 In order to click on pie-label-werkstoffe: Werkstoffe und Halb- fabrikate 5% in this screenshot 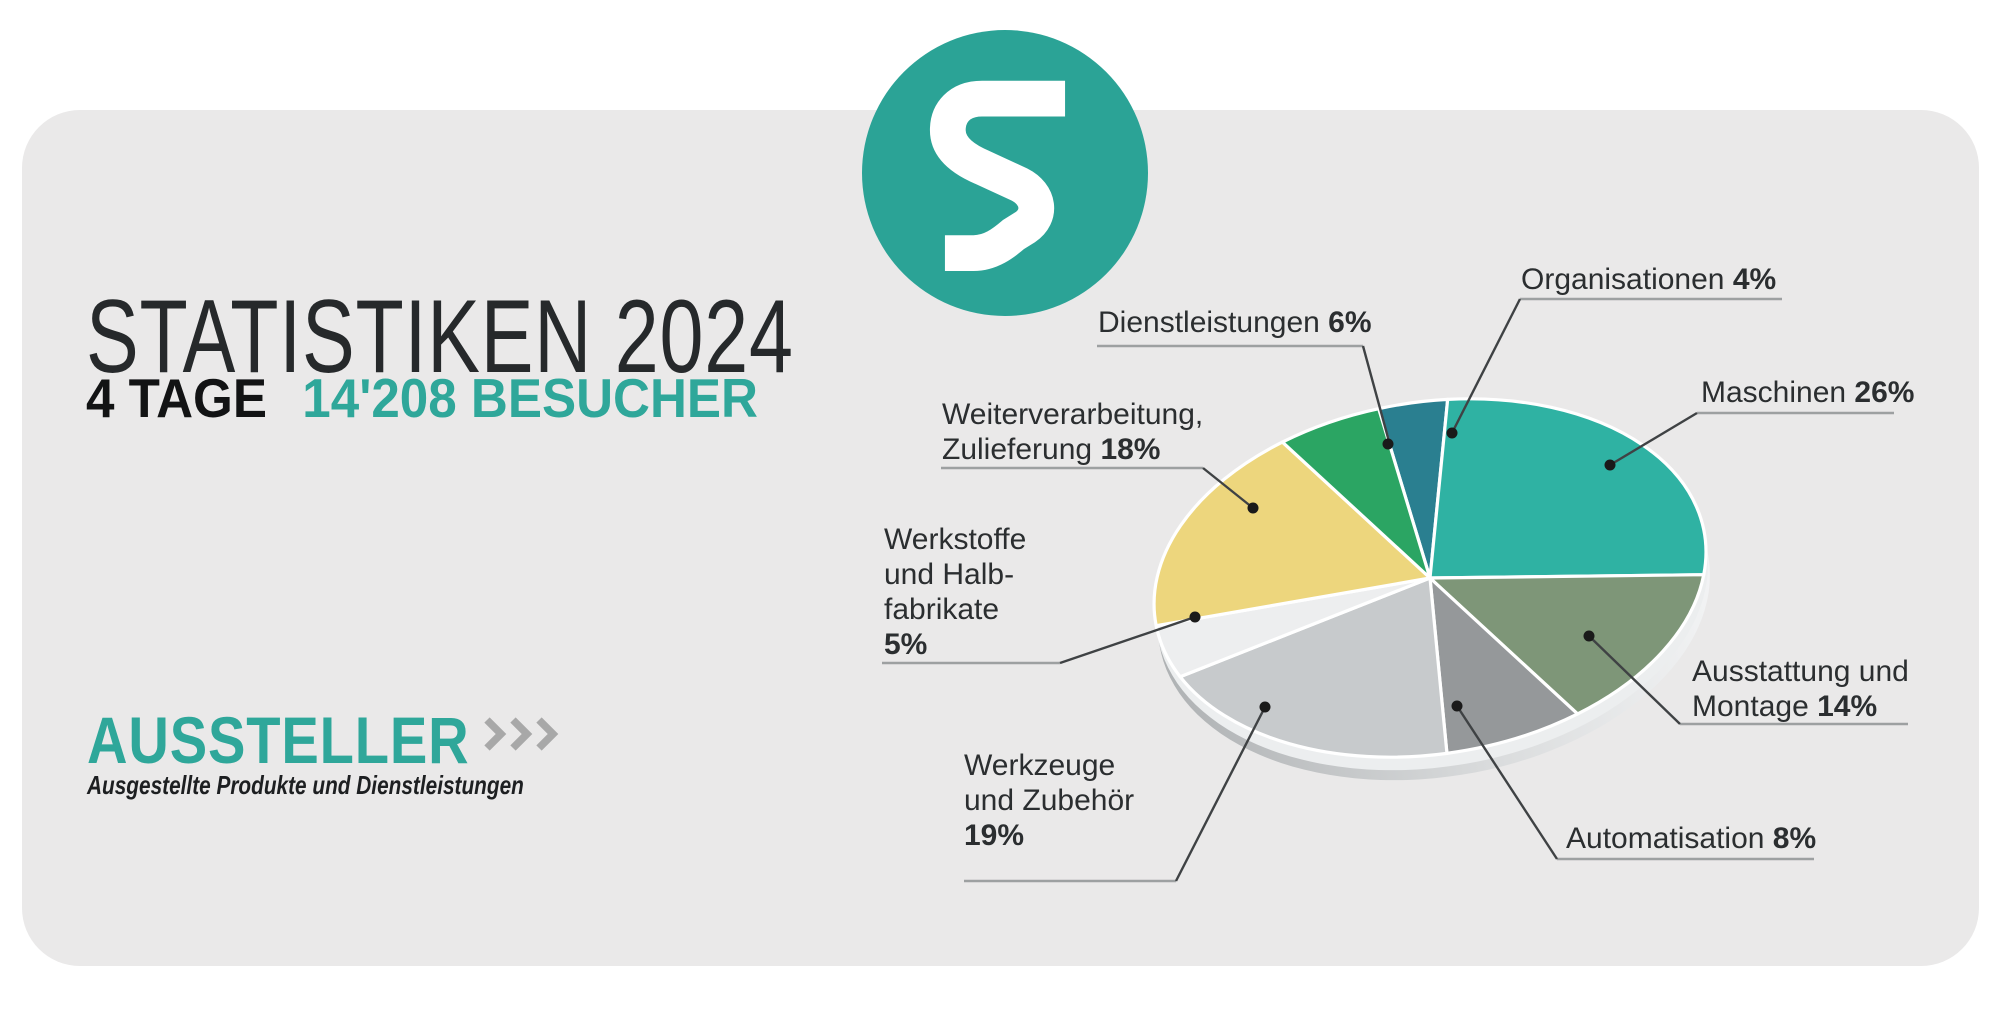, I will do `click(955, 592)`.